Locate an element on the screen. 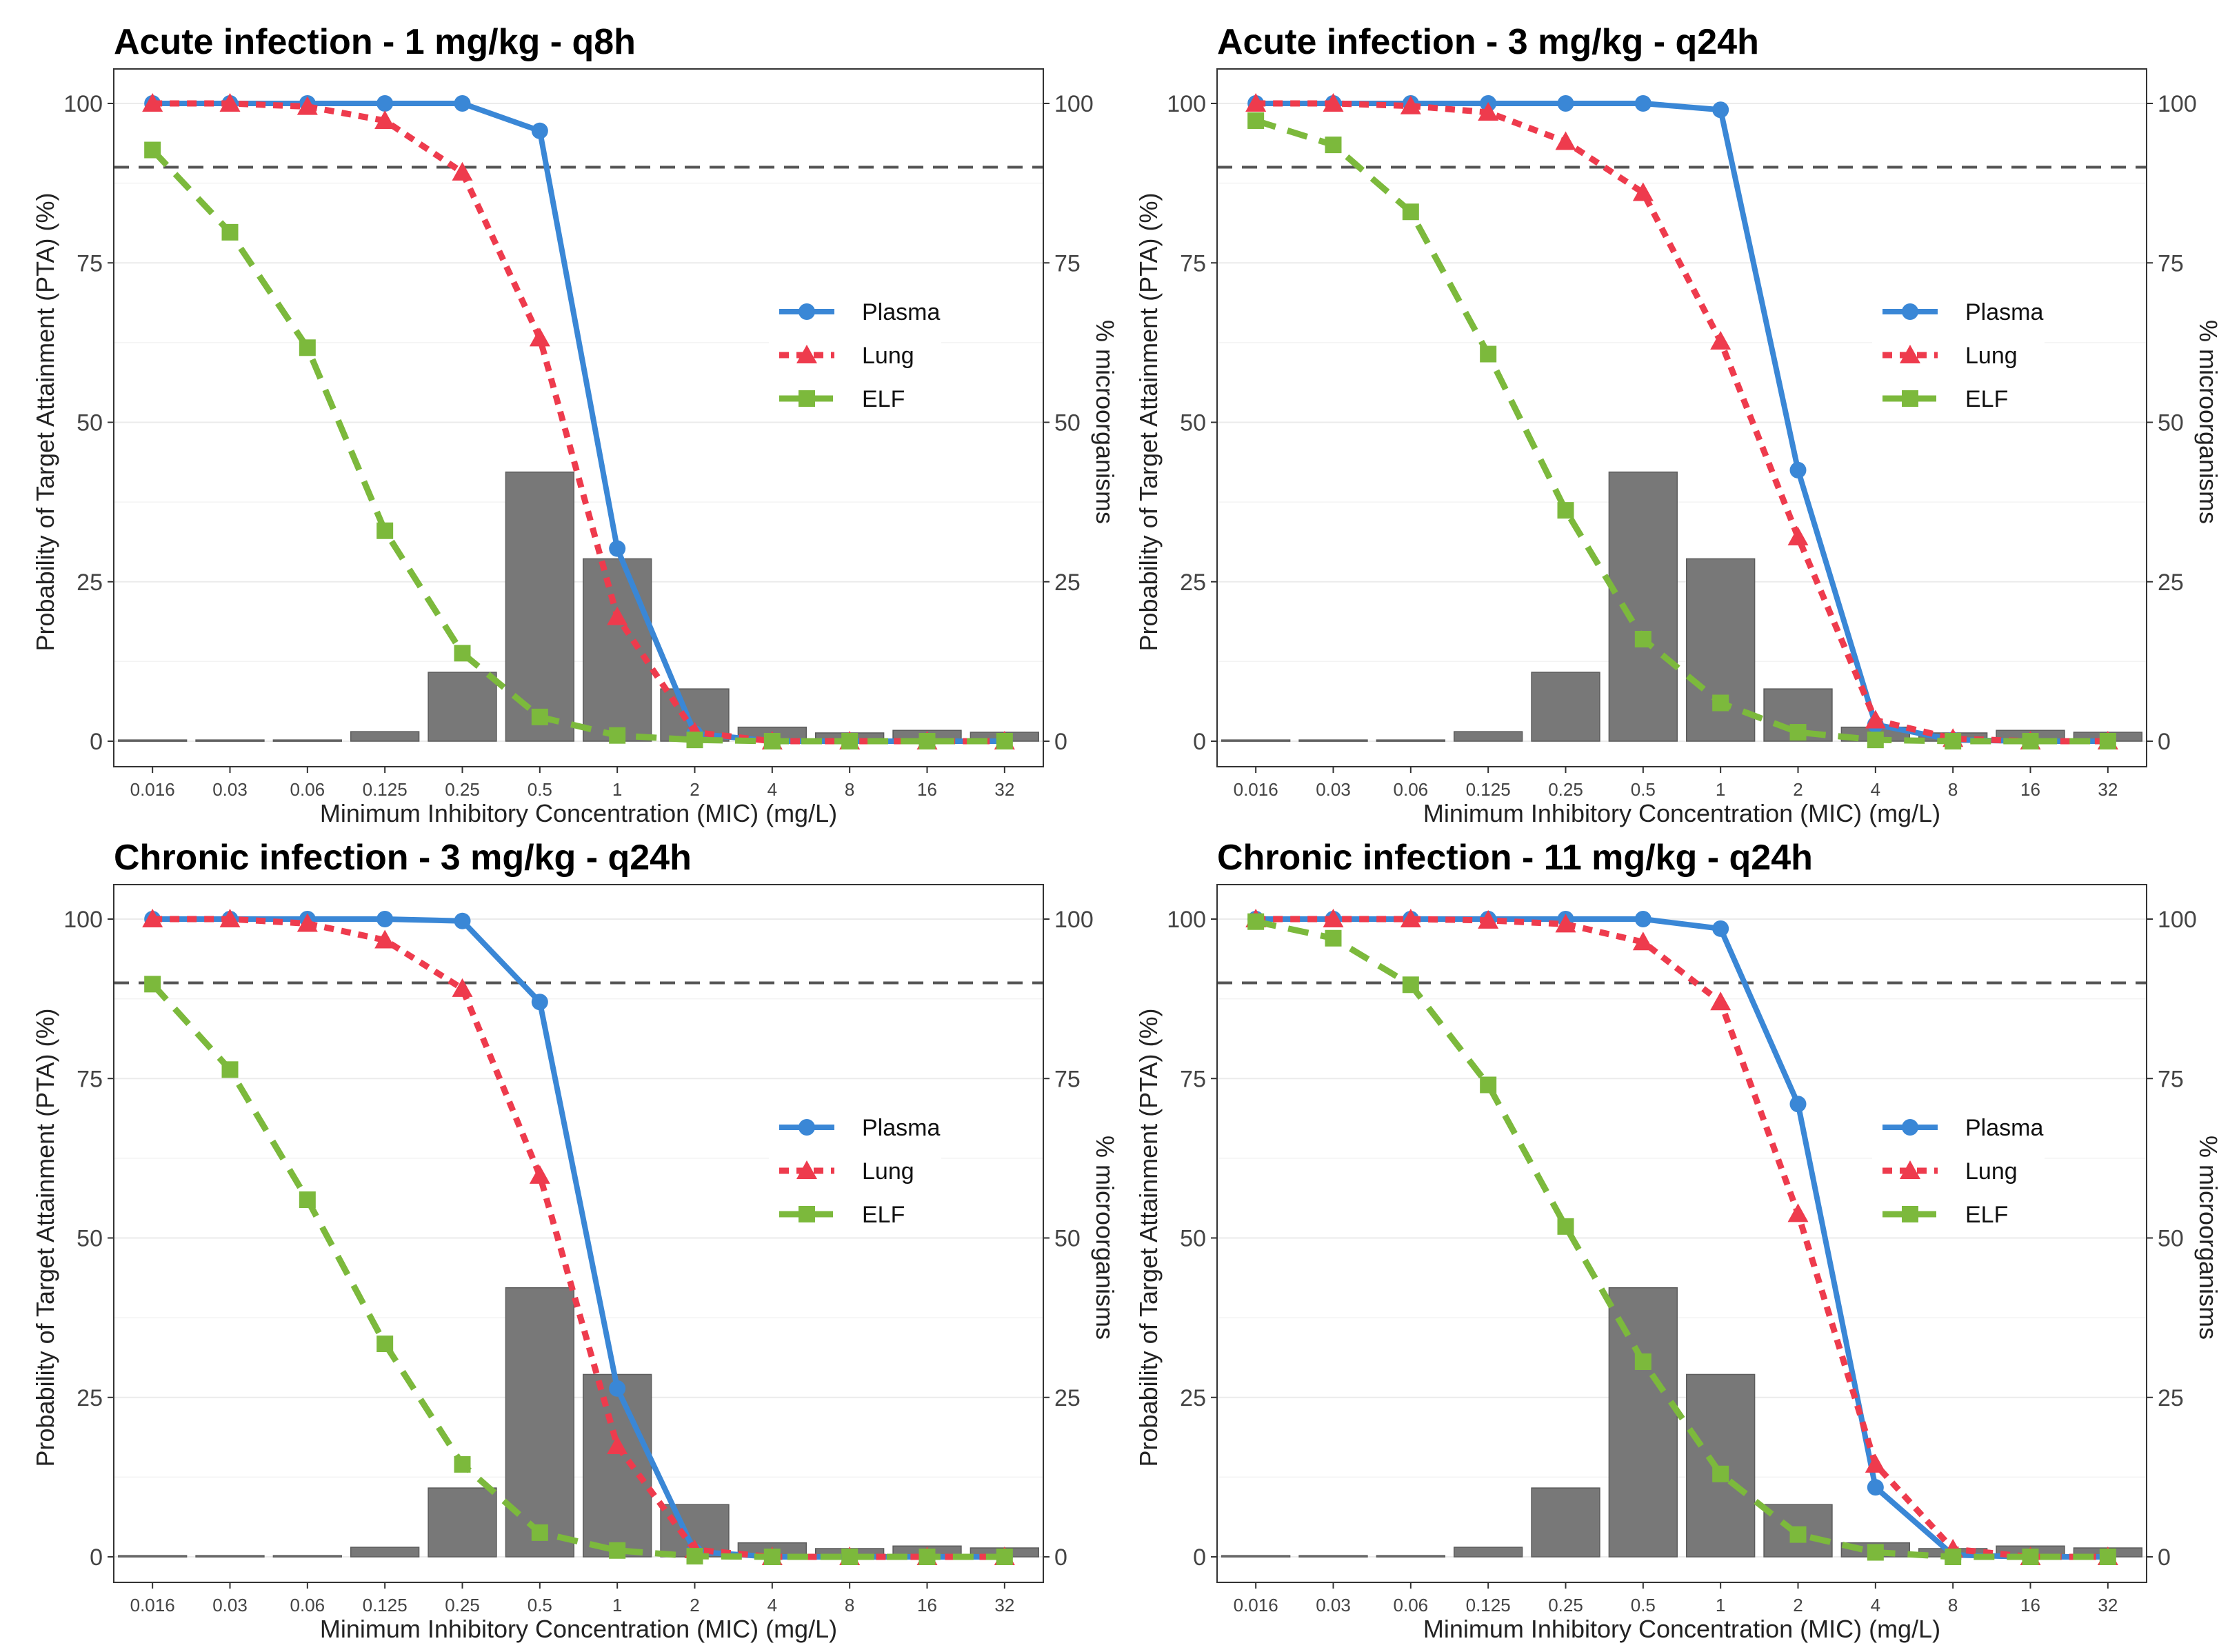 The height and width of the screenshot is (1652, 2239). y2-tick-label: 100 is located at coordinates (1074, 104).